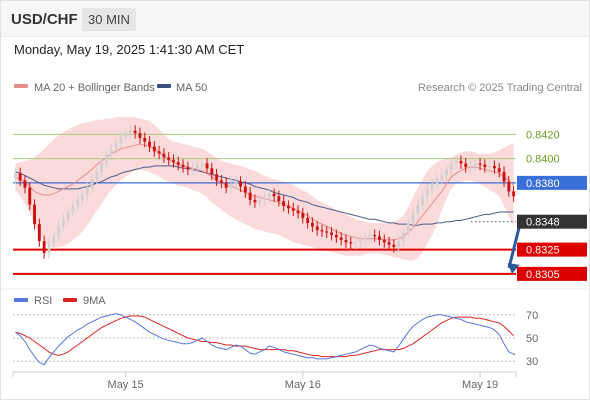 The image size is (590, 400). What do you see at coordinates (295, 19) in the screenshot?
I see `chart-header: USD/CHF 30 MIN` at bounding box center [295, 19].